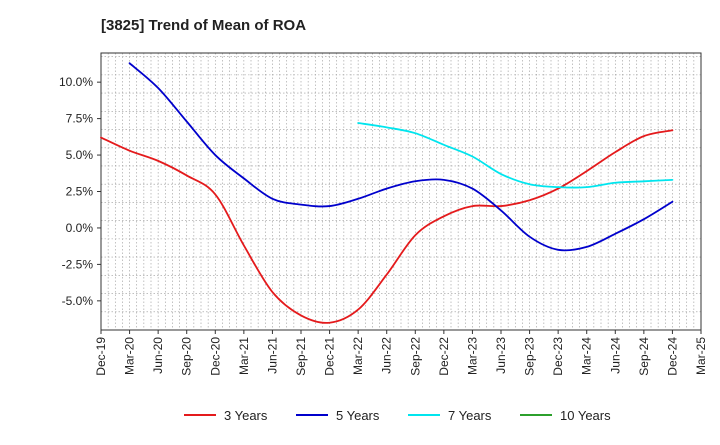 The image size is (720, 445). Describe the element at coordinates (470, 415) in the screenshot. I see `legend-label-7-years: 7 Years` at that location.